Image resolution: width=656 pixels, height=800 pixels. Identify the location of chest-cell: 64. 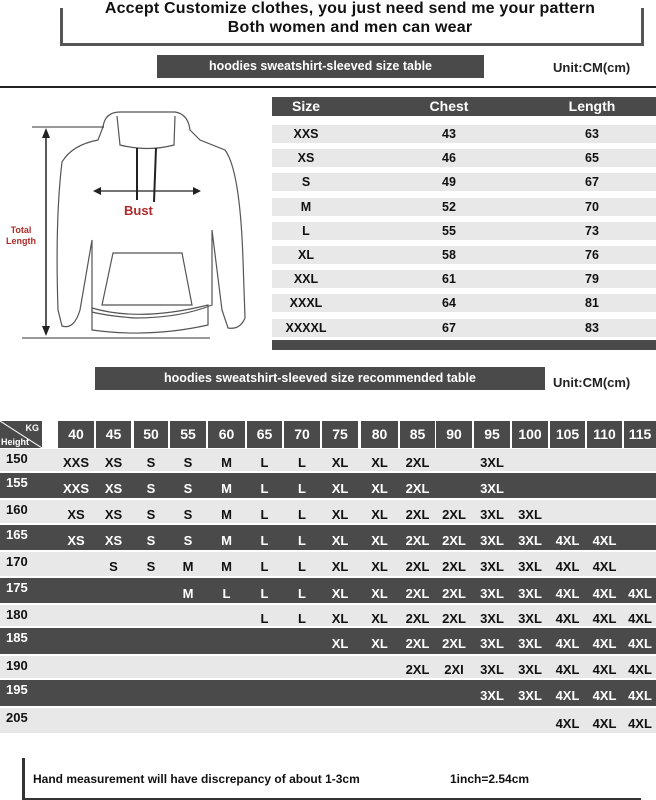
(449, 303).